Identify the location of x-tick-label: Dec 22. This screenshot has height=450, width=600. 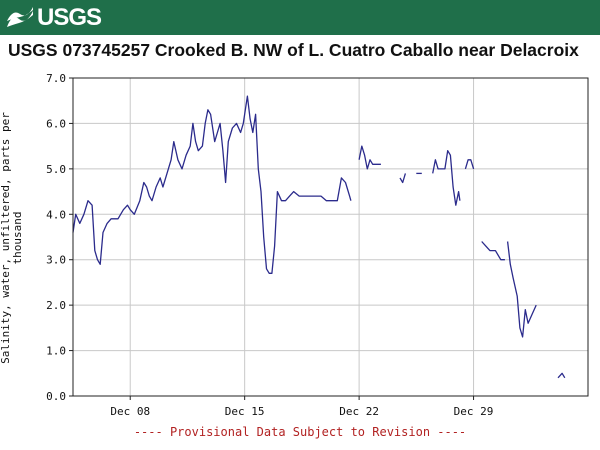
(359, 411).